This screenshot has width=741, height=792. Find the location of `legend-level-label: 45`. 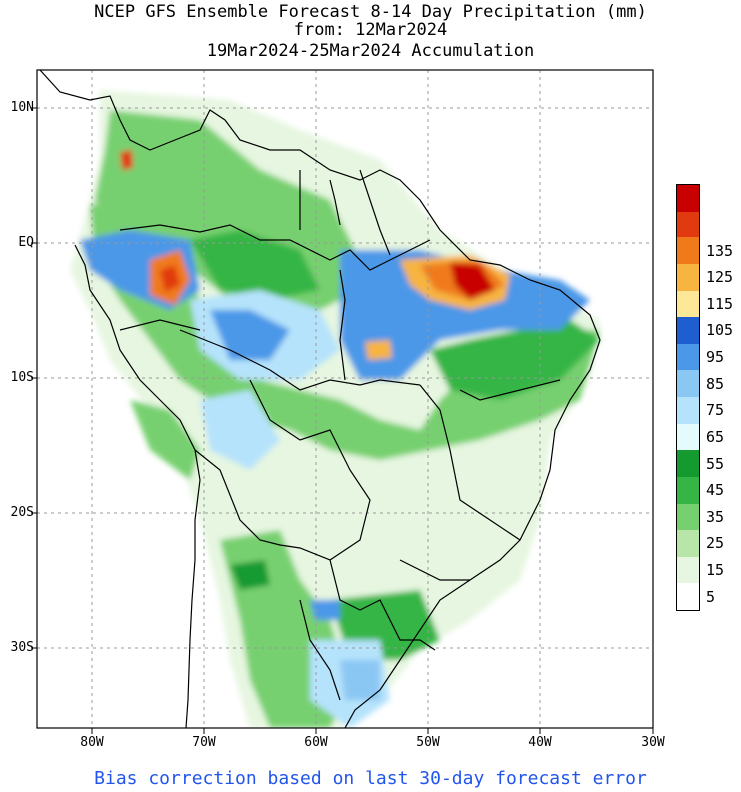

legend-level-label: 45 is located at coordinates (715, 490).